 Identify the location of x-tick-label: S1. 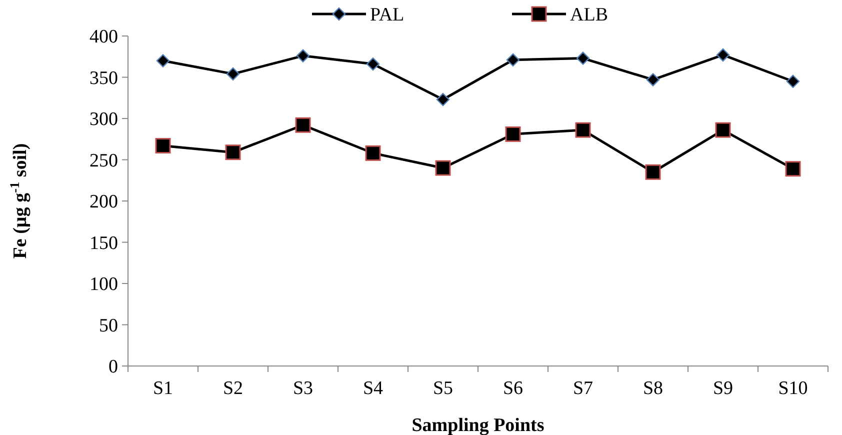
(163, 388).